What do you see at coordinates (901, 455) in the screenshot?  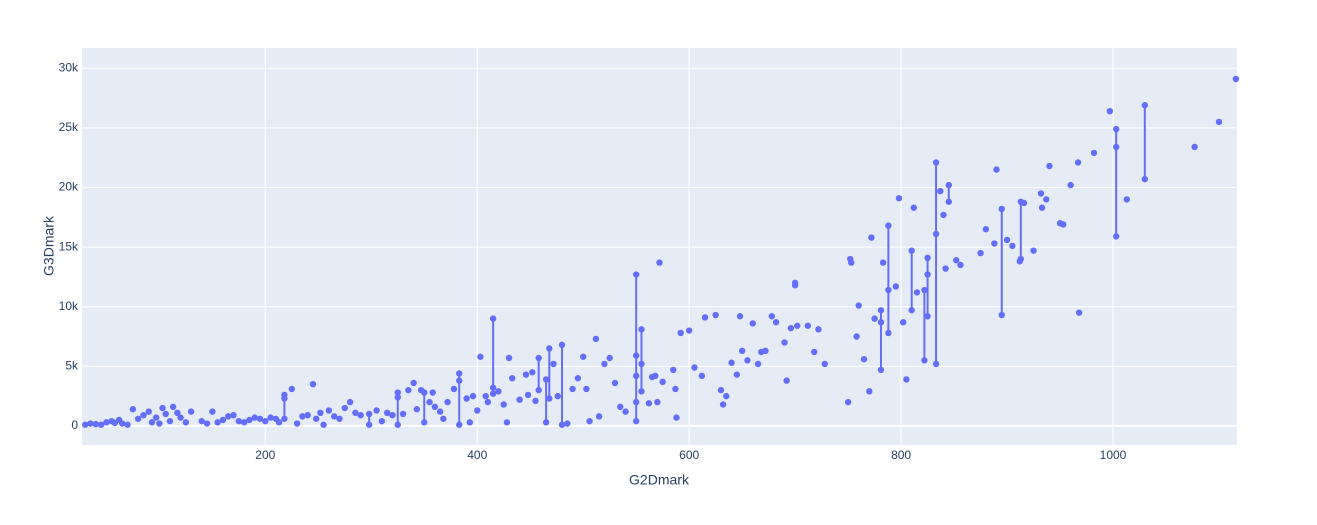 I see `x-tick-label: 800` at bounding box center [901, 455].